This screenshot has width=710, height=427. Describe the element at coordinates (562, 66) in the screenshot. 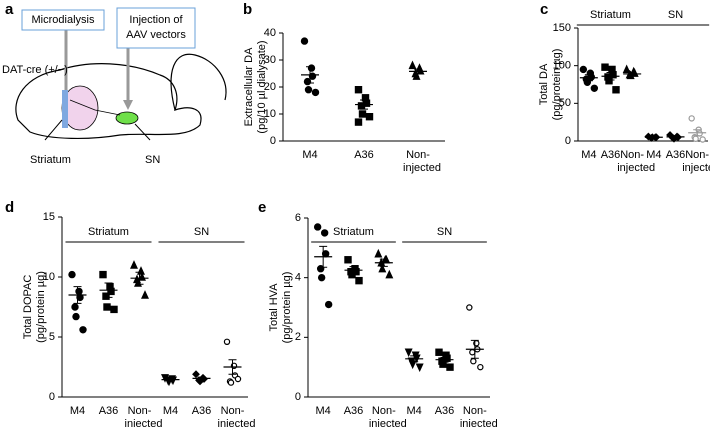

I see `y-tick-label: 100` at that location.